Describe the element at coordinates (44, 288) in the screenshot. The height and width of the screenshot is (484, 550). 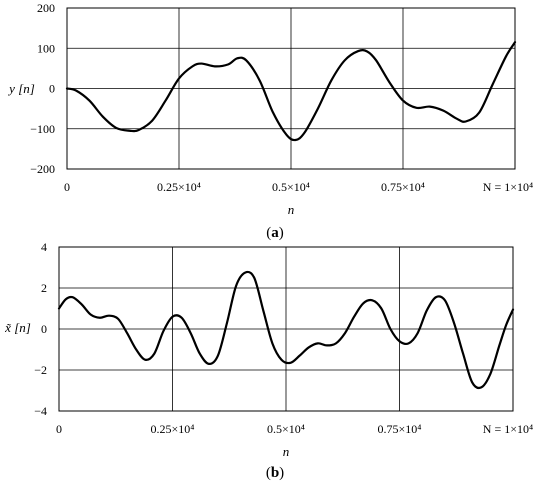
I see `y-tick-label-b-1: 2` at that location.